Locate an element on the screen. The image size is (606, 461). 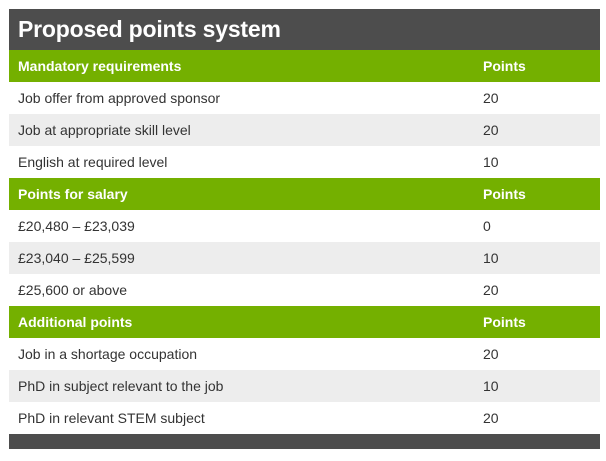
row-label: PhD in relevant STEM subject is located at coordinates (111, 418).